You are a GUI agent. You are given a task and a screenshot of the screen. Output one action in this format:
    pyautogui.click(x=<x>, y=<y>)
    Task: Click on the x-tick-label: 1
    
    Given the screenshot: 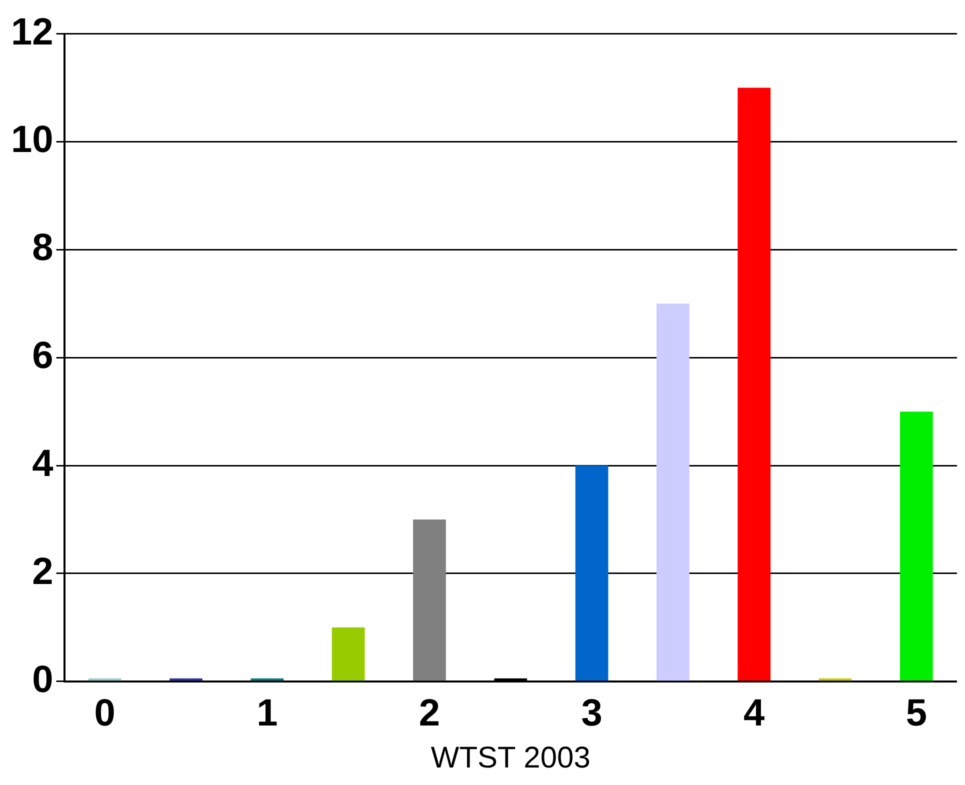 What is the action you would take?
    pyautogui.click(x=267, y=713)
    